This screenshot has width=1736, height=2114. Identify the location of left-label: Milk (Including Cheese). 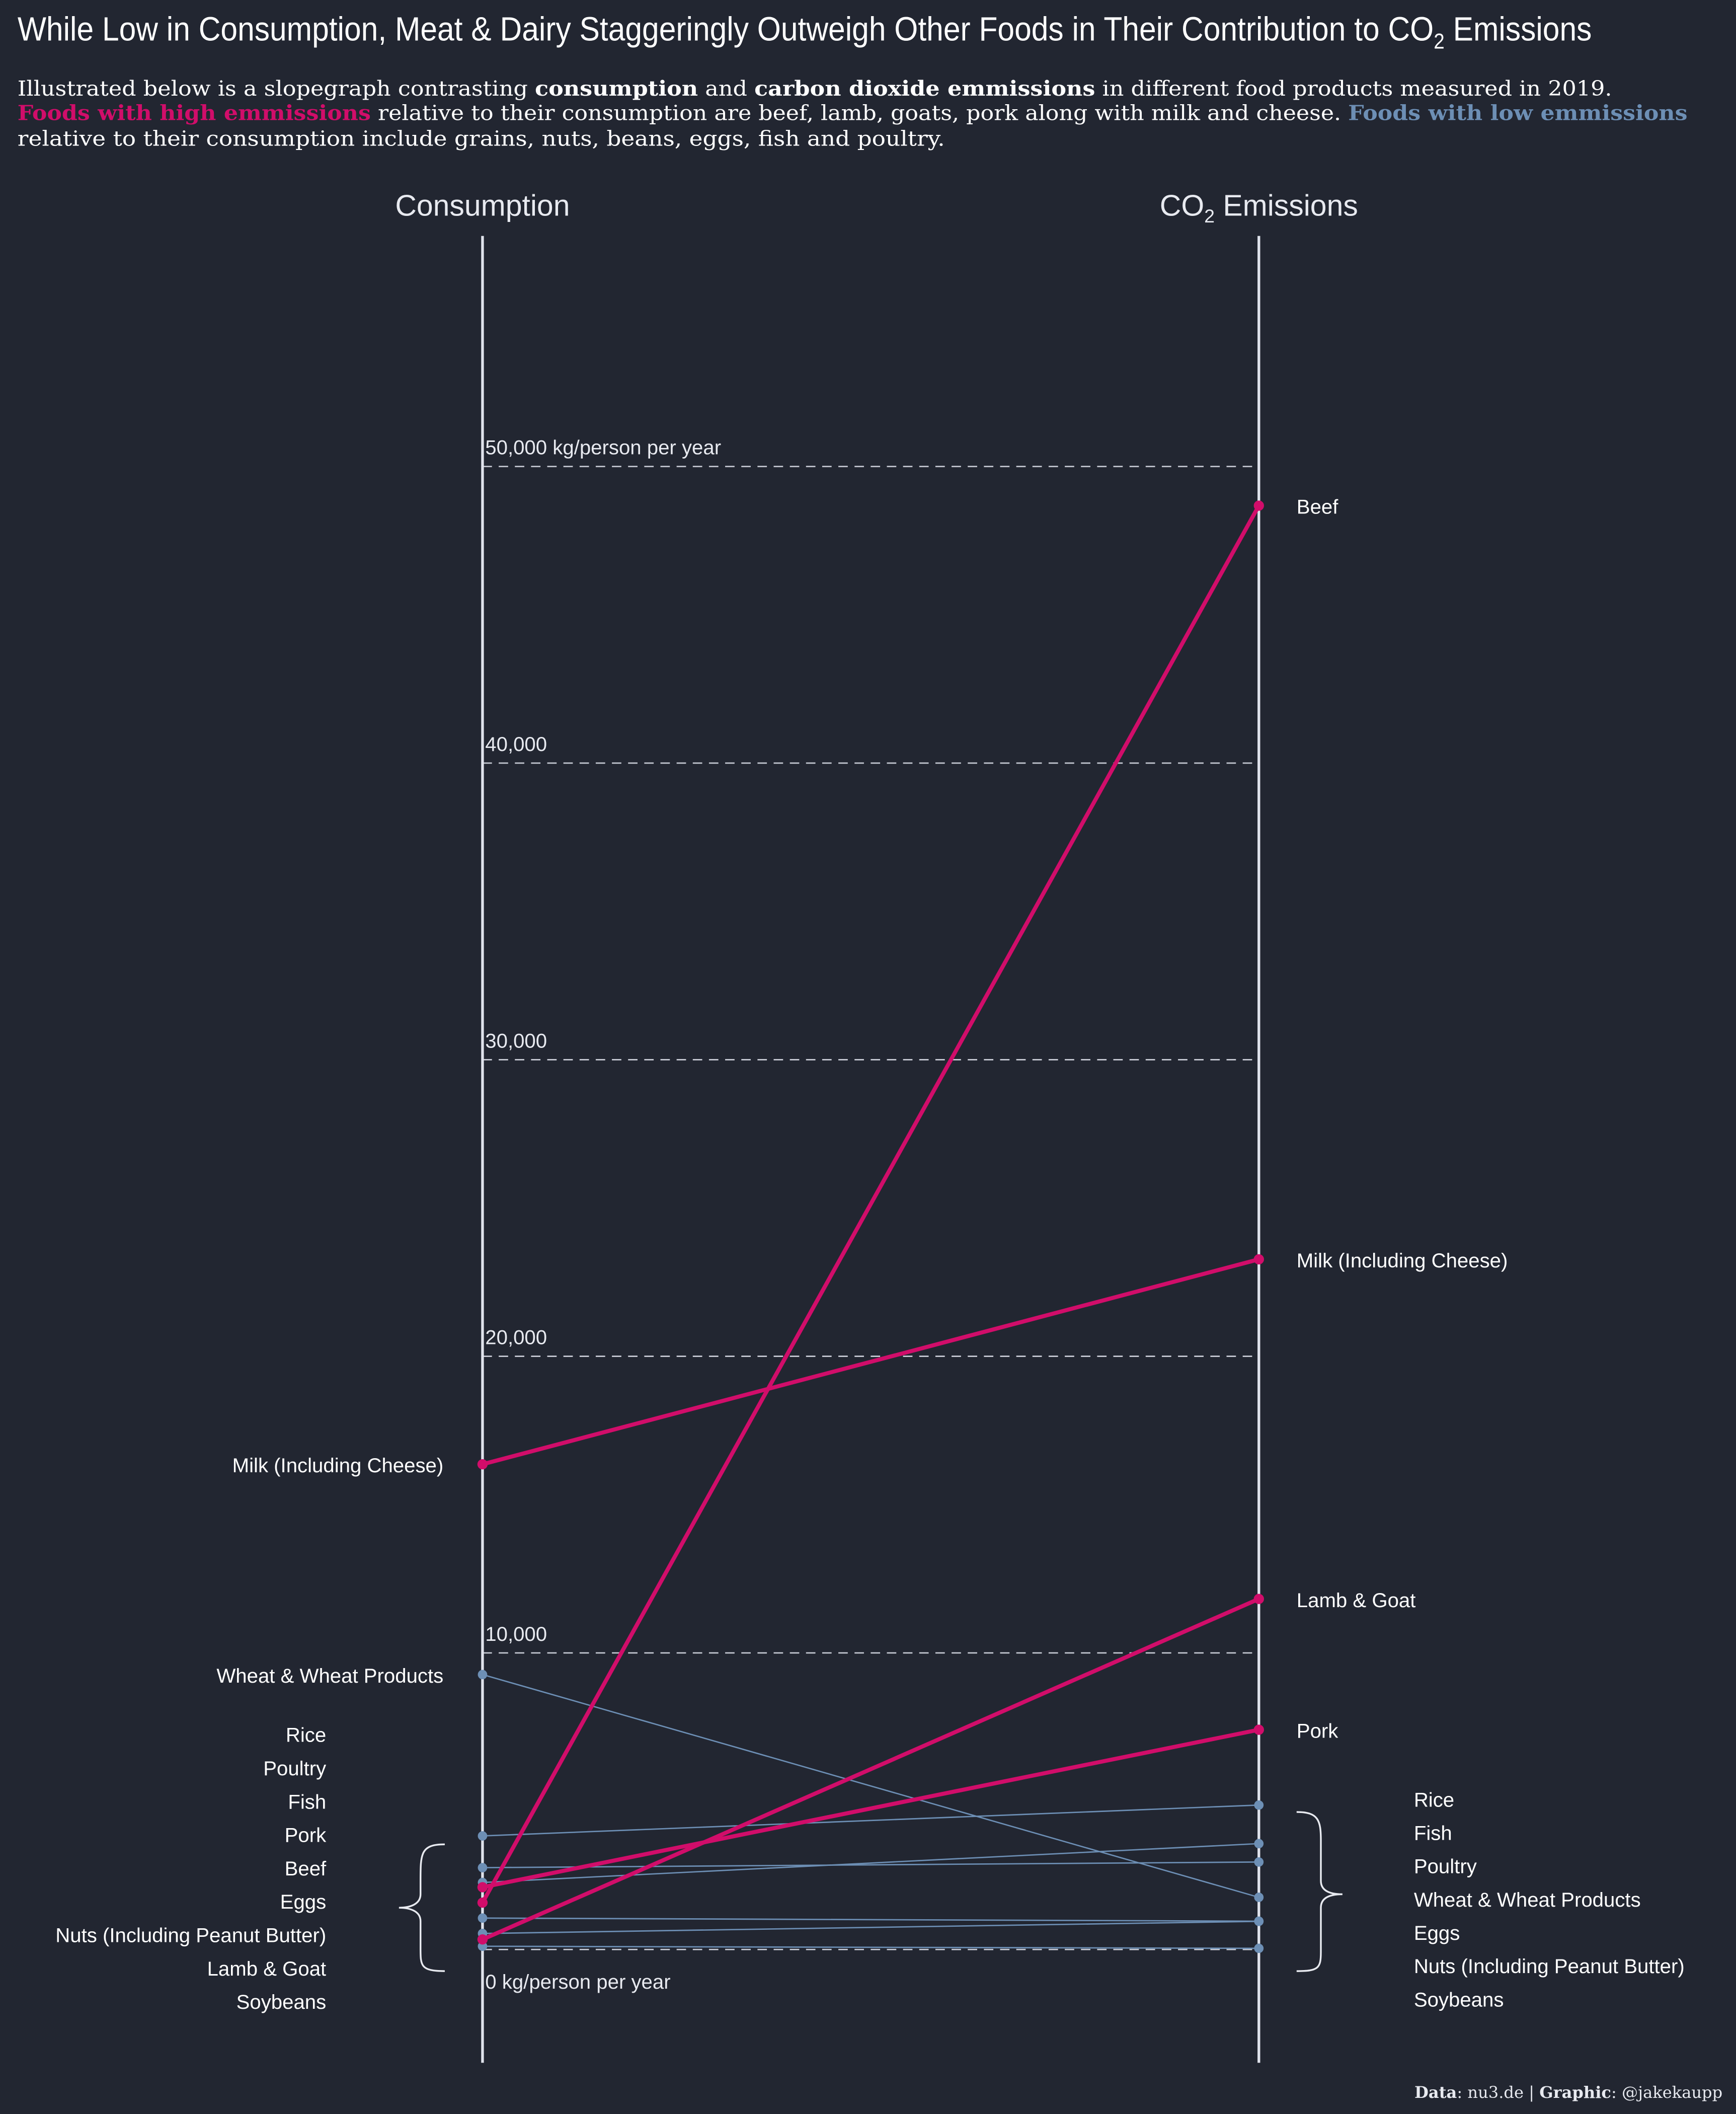
(338, 1465).